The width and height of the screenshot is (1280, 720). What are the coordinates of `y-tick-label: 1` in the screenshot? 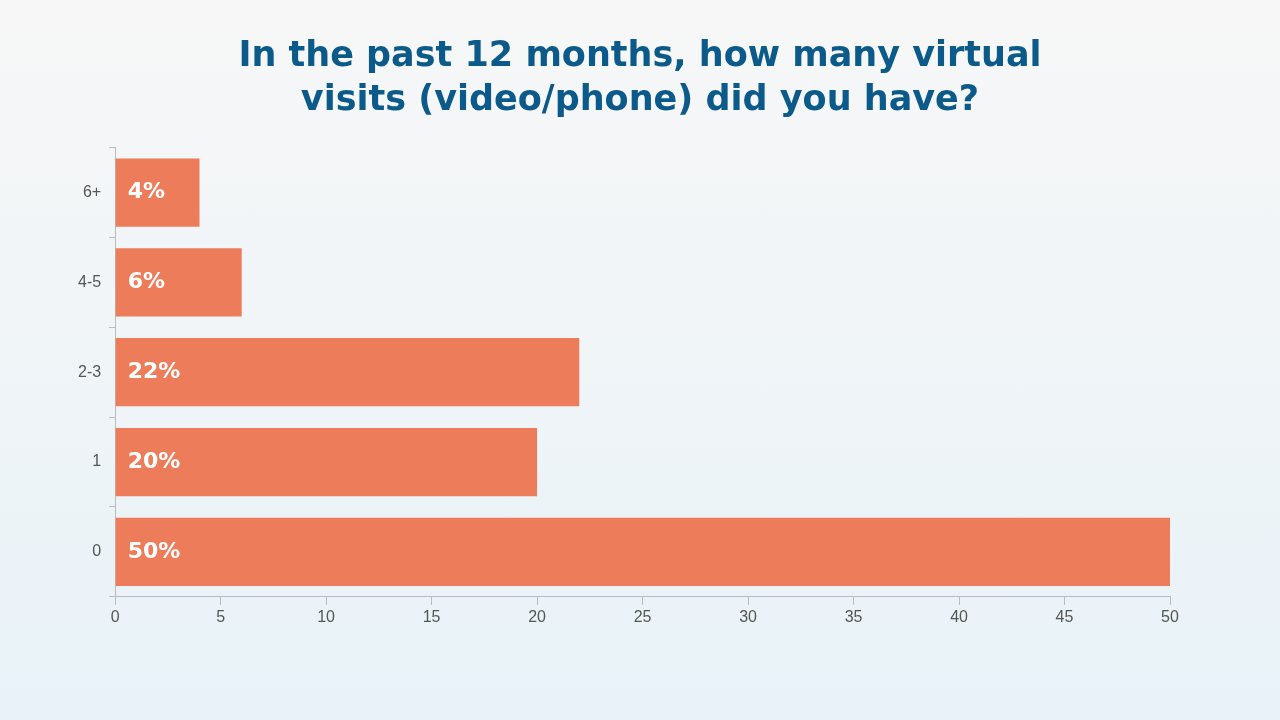 It's located at (97, 461).